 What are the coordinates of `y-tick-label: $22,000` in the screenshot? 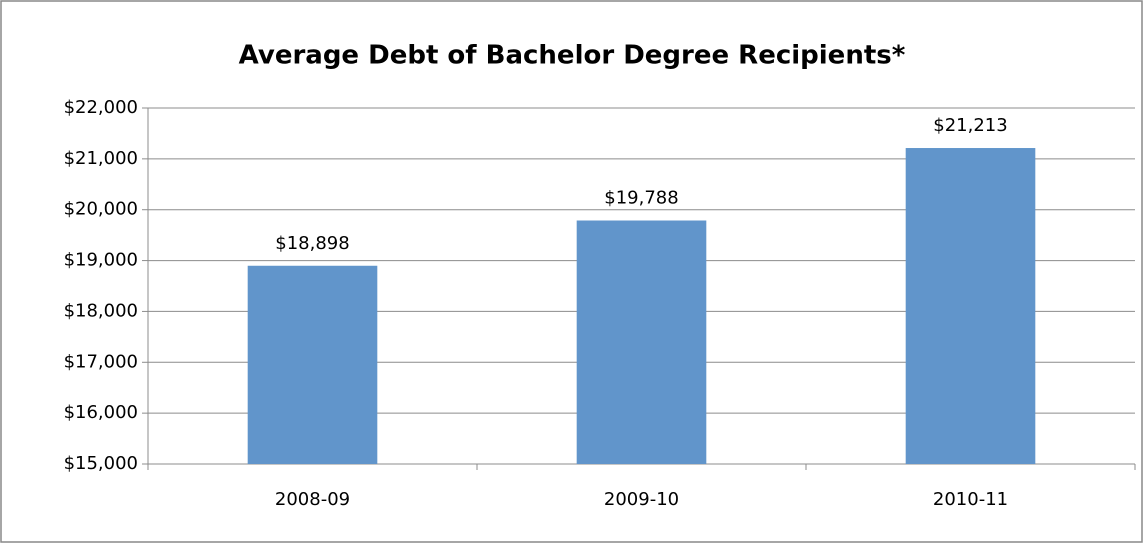 It's located at (101, 107).